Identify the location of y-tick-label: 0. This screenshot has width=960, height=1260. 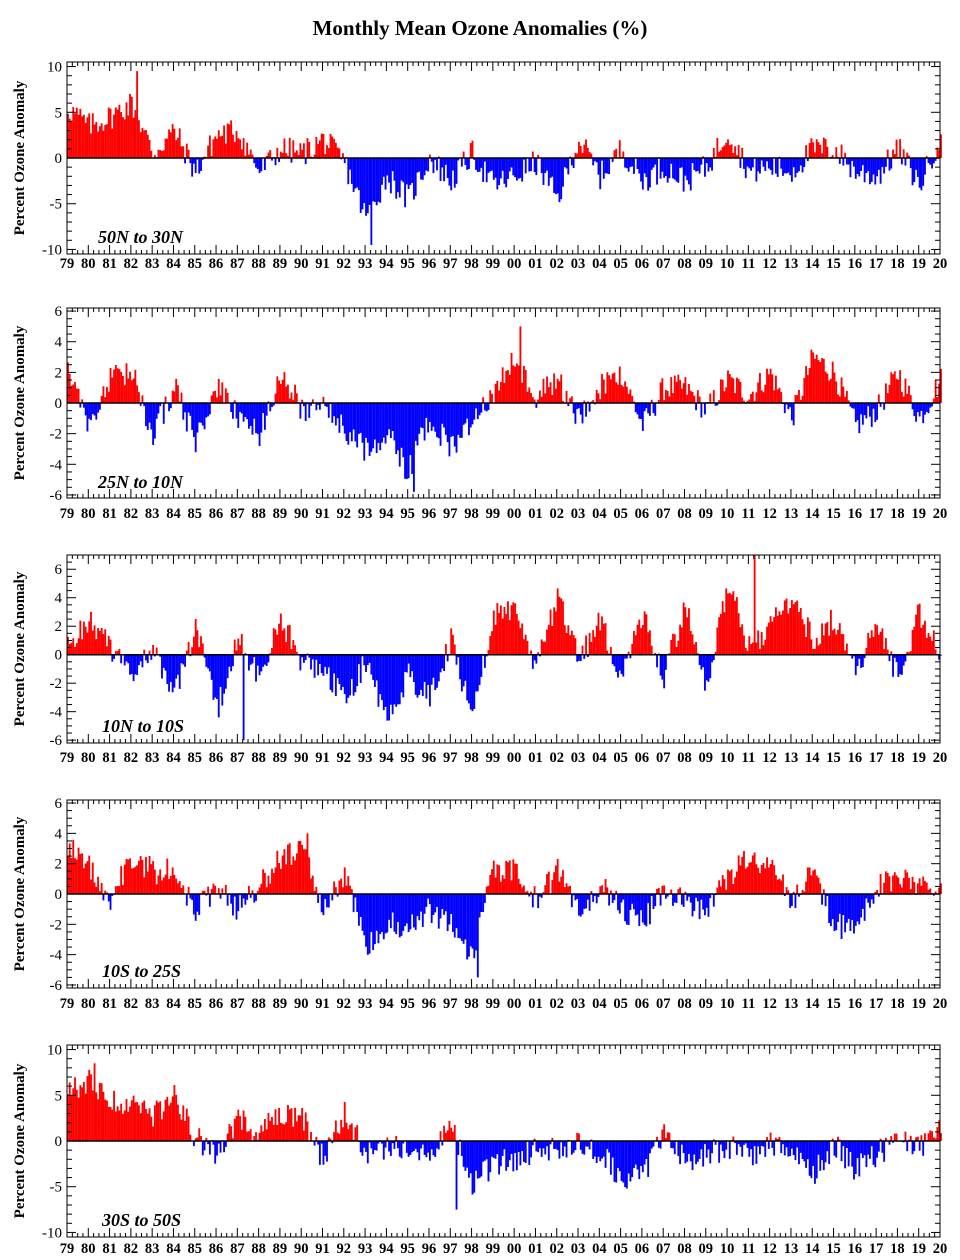
(59, 404).